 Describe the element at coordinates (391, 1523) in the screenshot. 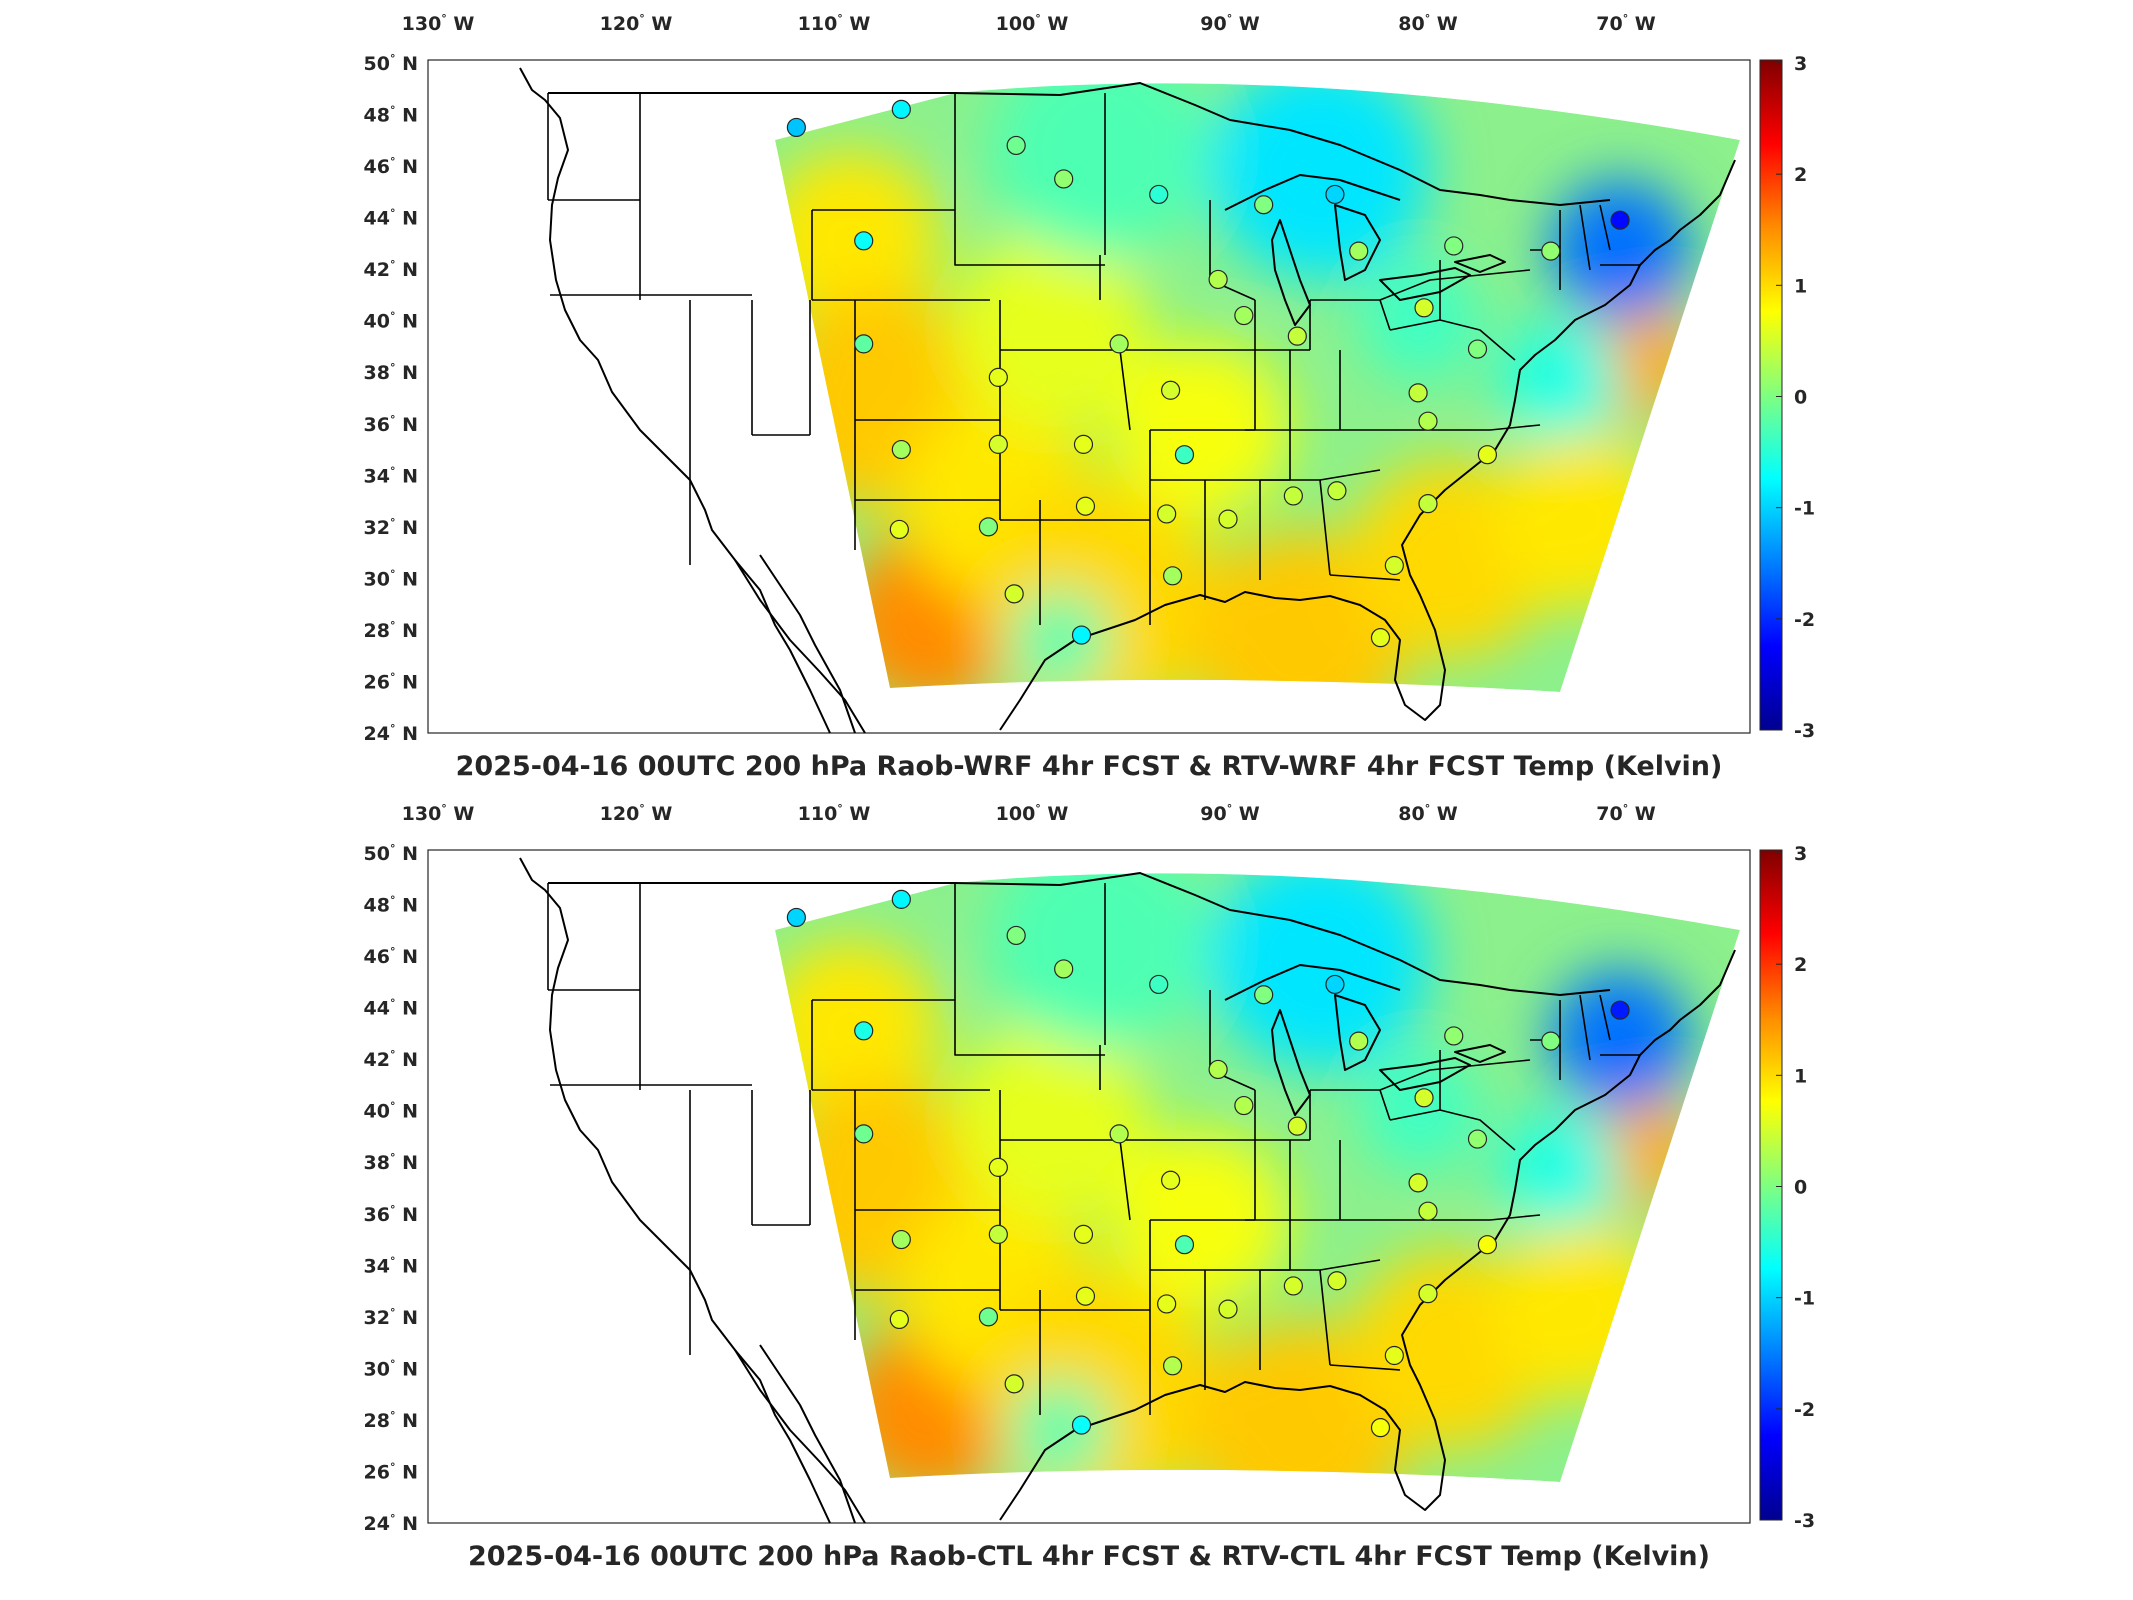

I see `lat-tick-label: 24° N` at that location.